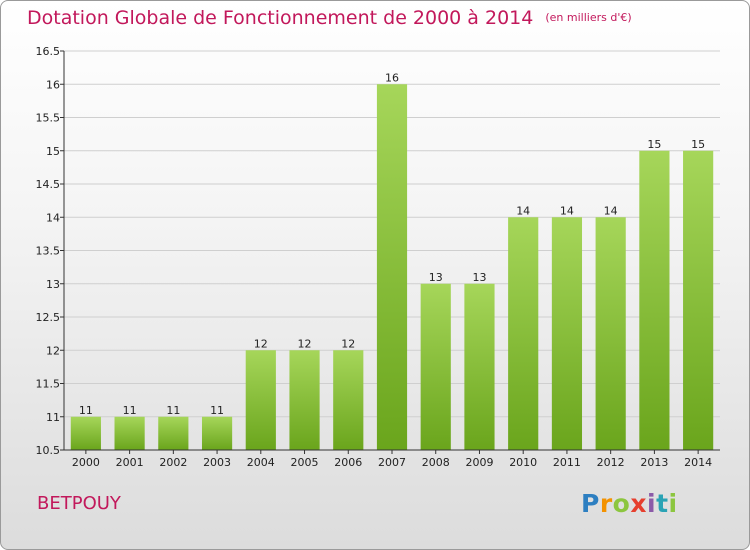 Image resolution: width=750 pixels, height=550 pixels. Describe the element at coordinates (698, 144) in the screenshot. I see `data-label-2014: 15` at that location.